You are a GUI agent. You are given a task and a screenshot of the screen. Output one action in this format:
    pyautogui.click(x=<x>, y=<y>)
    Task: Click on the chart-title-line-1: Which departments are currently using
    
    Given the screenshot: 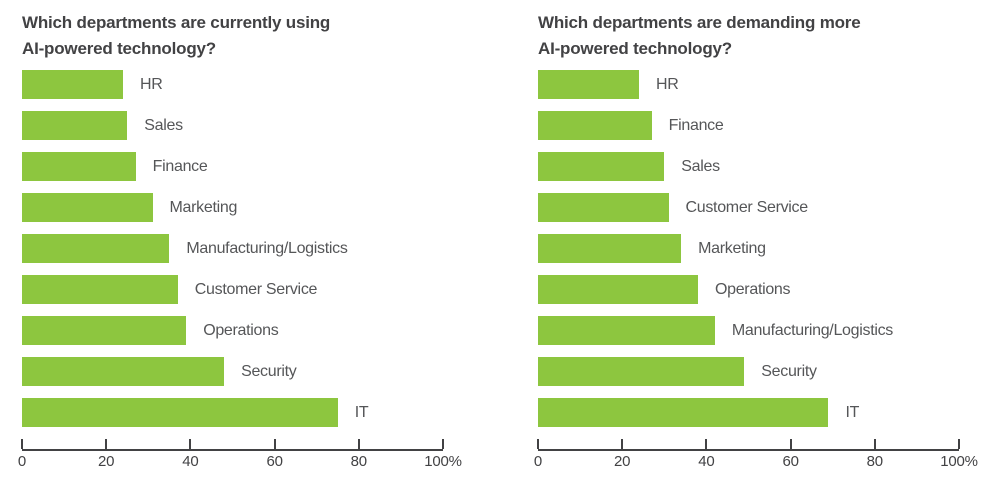 What is the action you would take?
    pyautogui.click(x=176, y=22)
    